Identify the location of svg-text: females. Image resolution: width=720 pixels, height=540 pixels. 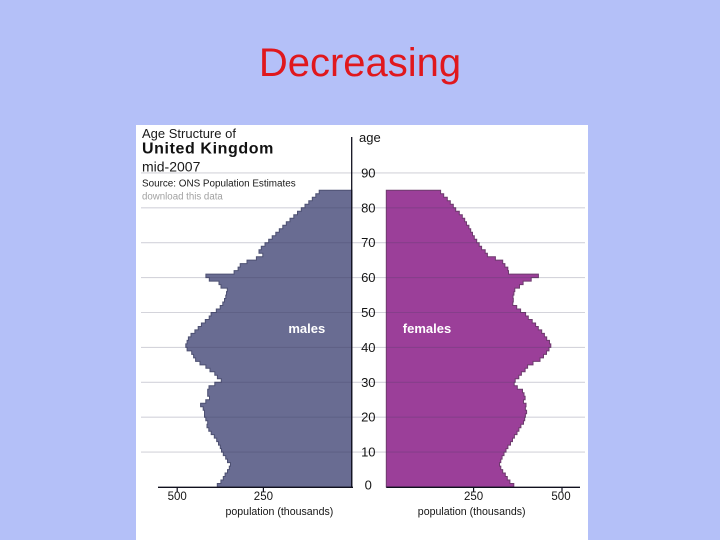
(427, 328).